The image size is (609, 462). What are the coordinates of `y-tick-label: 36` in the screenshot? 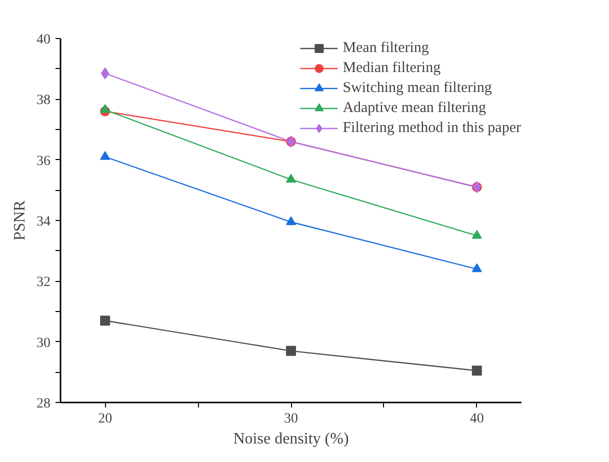 It's located at (43, 161).